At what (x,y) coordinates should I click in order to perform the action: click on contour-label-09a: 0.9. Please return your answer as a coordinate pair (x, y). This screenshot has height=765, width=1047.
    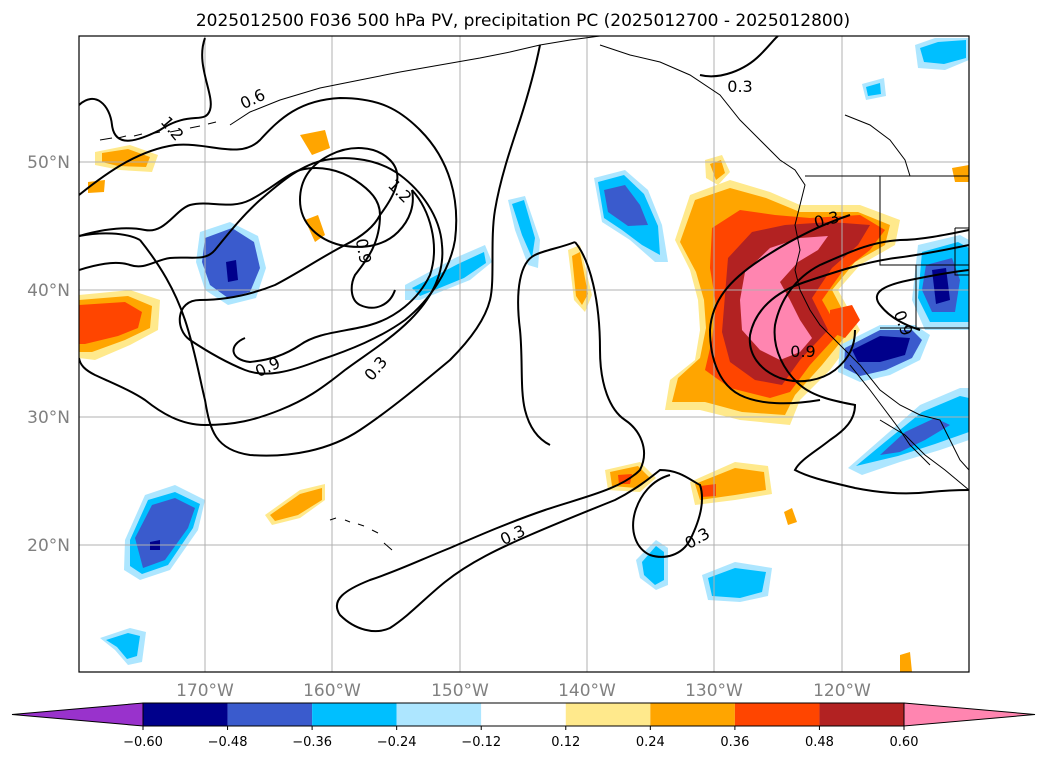
    Looking at the image, I should click on (363, 251).